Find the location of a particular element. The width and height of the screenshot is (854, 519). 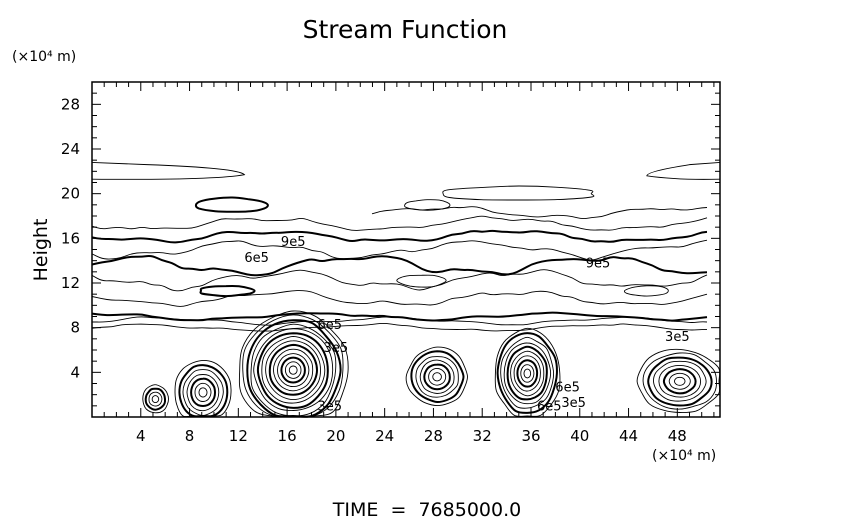

y-axis-unit: (×10⁴ m) is located at coordinates (44, 57).